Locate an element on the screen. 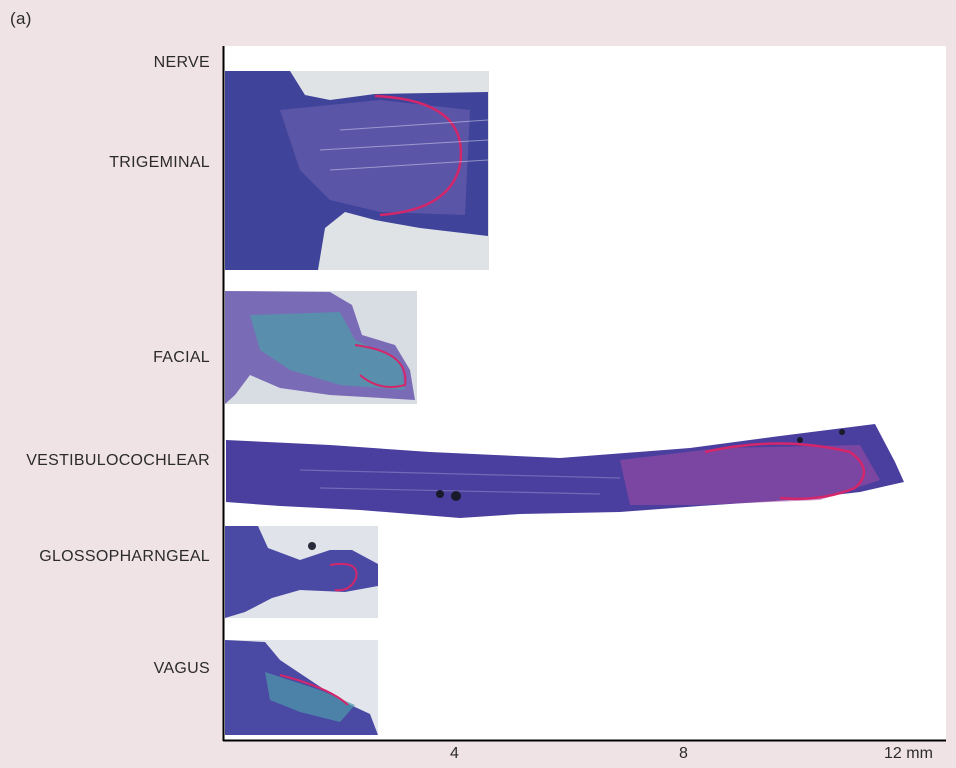 The height and width of the screenshot is (768, 956). x-tick-label: 4 is located at coordinates (454, 753).